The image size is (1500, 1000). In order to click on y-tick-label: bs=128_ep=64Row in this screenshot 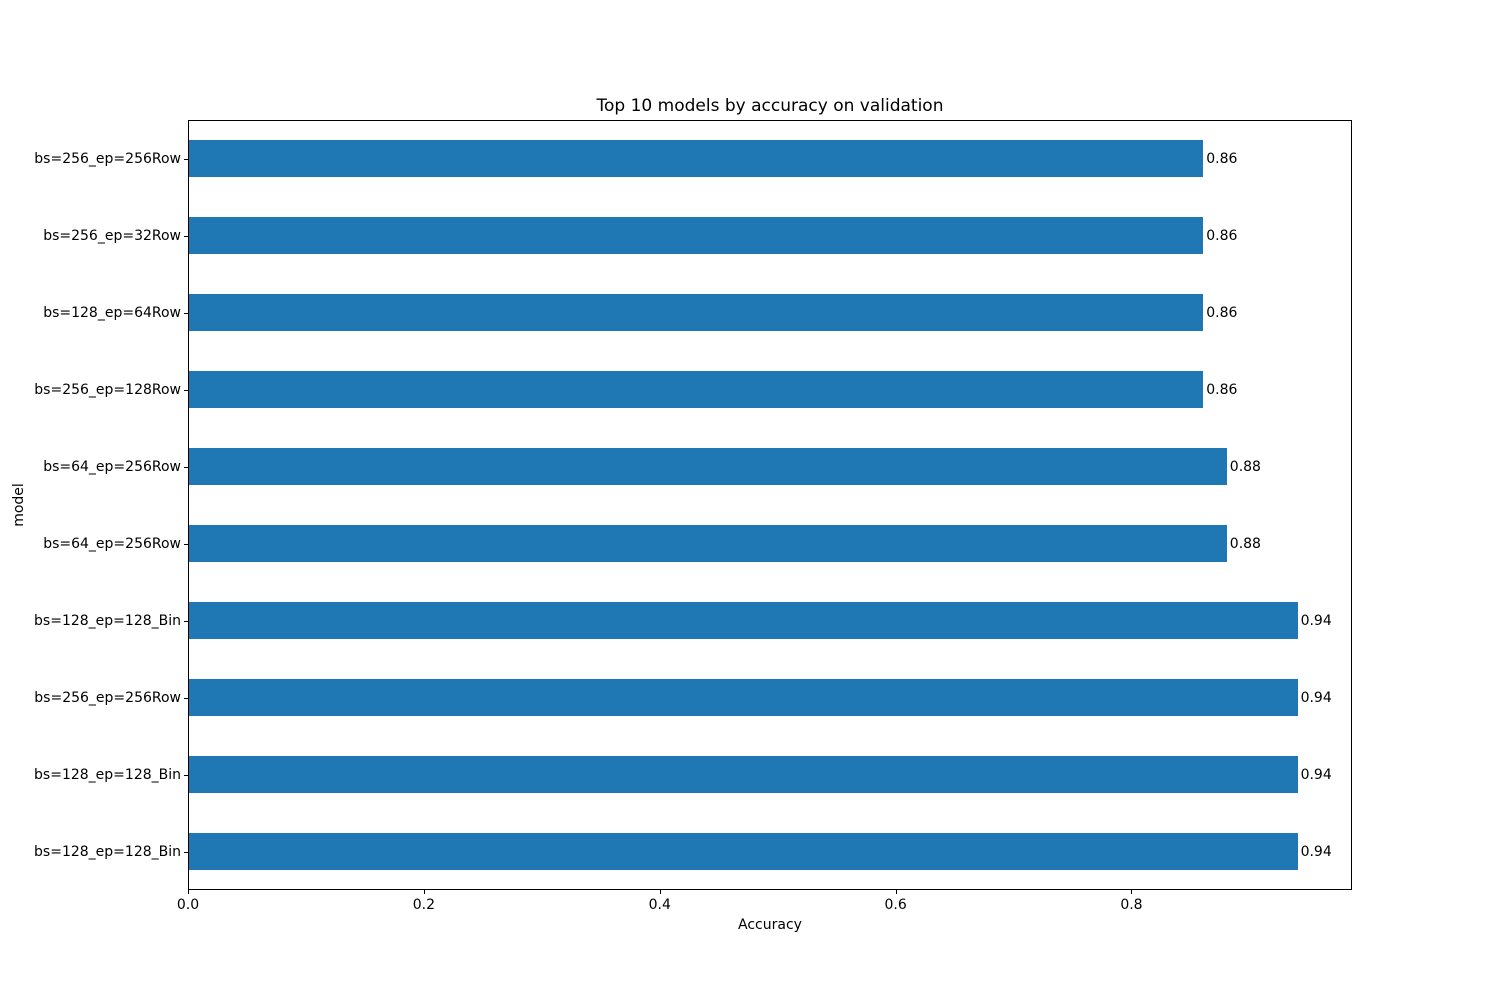, I will do `click(112, 312)`.